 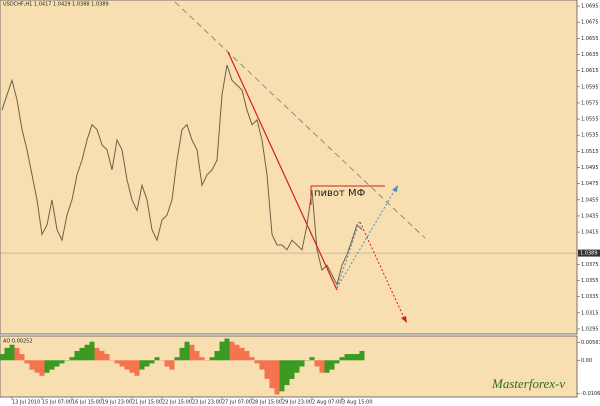 What do you see at coordinates (590, 23) in the screenshot?
I see `y-tick-label: 1.0675` at bounding box center [590, 23].